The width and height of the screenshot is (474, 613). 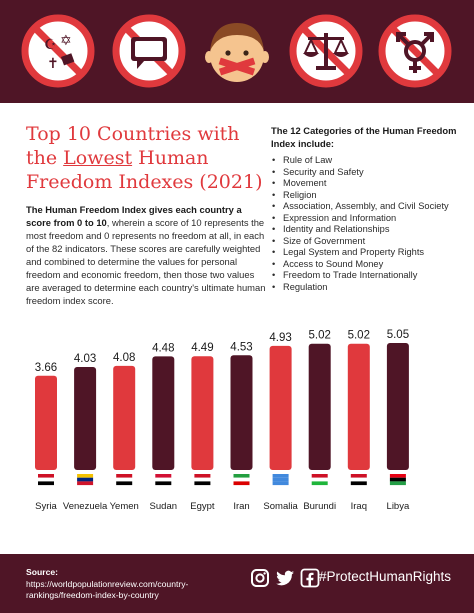 What do you see at coordinates (149, 51) in the screenshot?
I see `speech-prohibited-icon` at bounding box center [149, 51].